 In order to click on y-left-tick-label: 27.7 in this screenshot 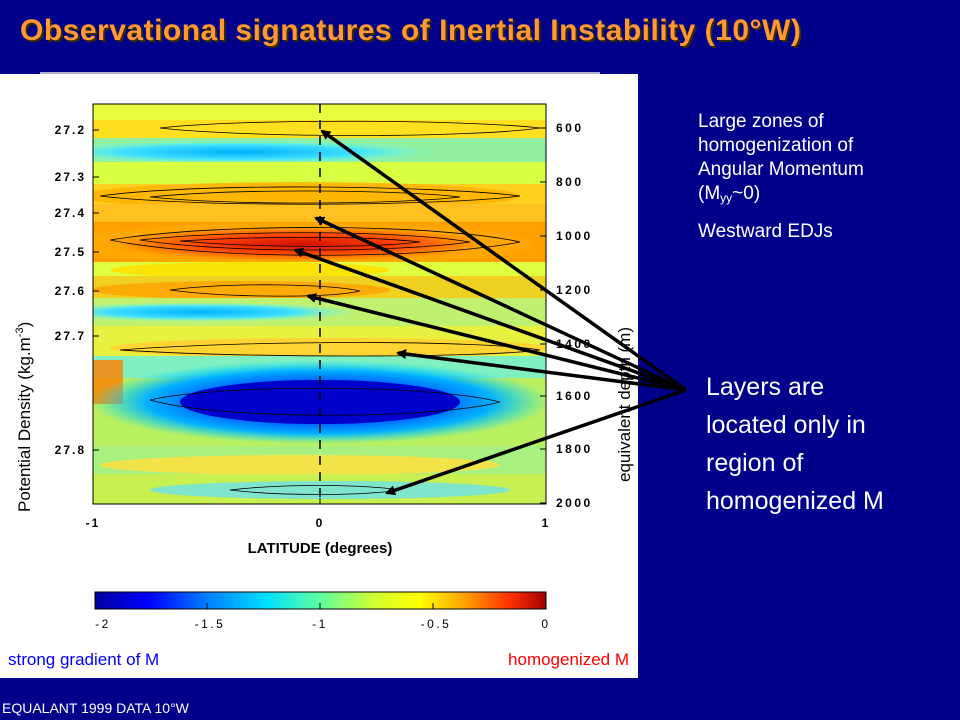, I will do `click(70, 336)`.